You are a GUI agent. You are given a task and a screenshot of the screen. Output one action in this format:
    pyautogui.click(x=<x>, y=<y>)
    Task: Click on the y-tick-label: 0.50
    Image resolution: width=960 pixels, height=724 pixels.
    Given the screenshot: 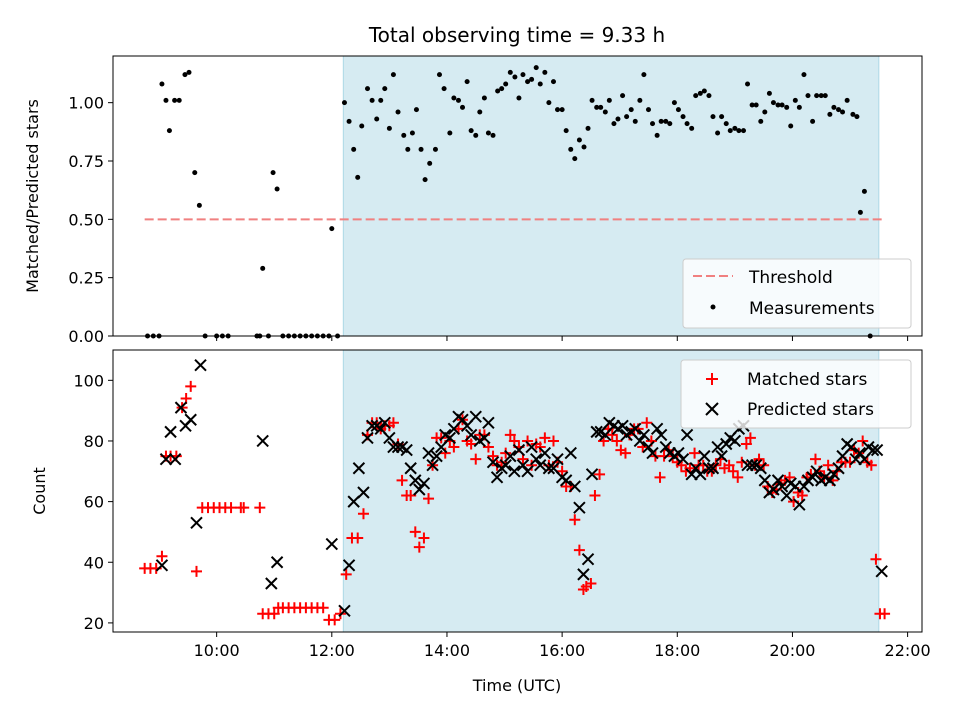 What is the action you would take?
    pyautogui.click(x=86, y=219)
    